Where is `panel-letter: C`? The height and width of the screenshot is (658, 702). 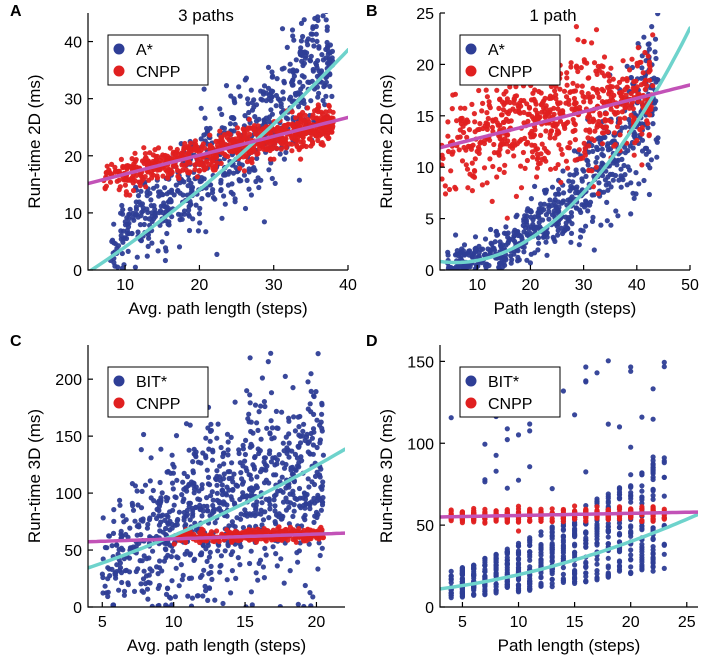 panel-letter: C is located at coordinates (16, 341).